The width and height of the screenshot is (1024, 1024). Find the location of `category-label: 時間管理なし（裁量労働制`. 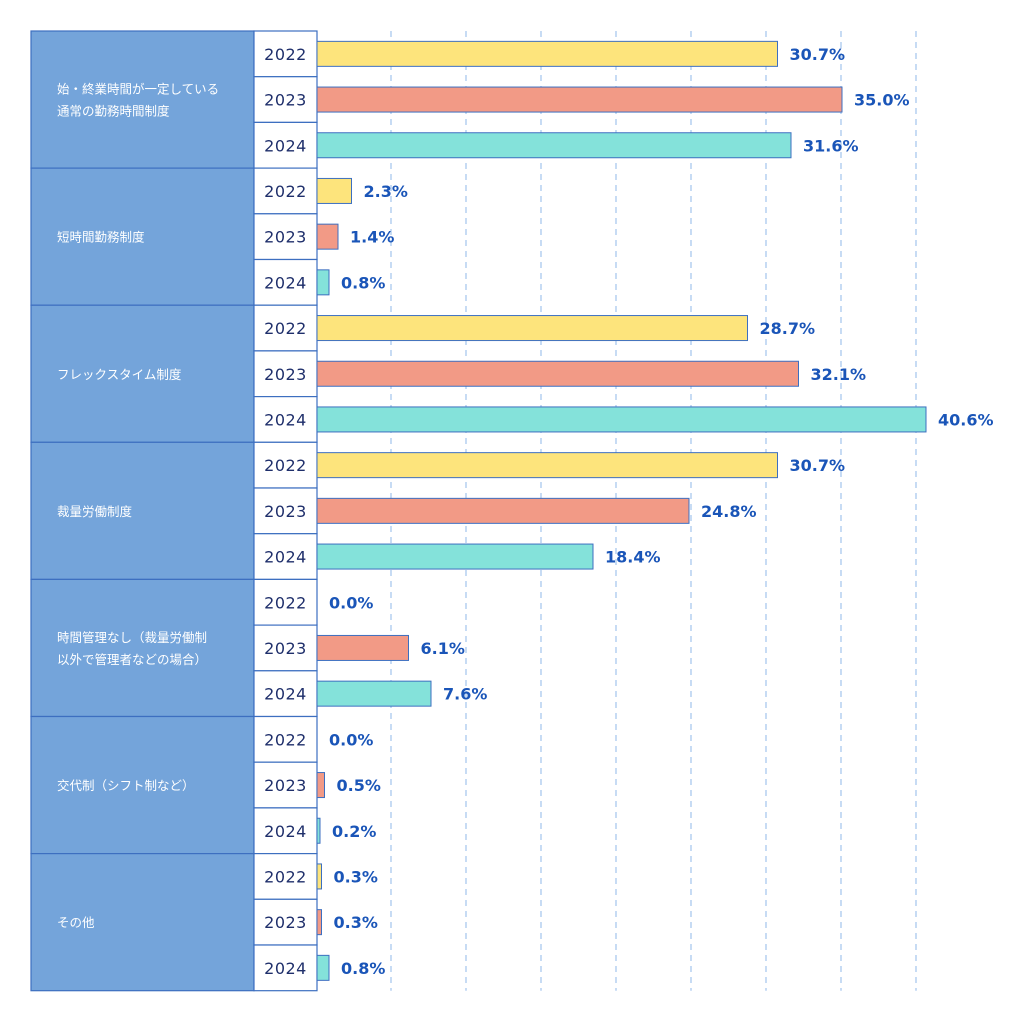

category-label: 時間管理なし（裁量労働制 is located at coordinates (132, 637).